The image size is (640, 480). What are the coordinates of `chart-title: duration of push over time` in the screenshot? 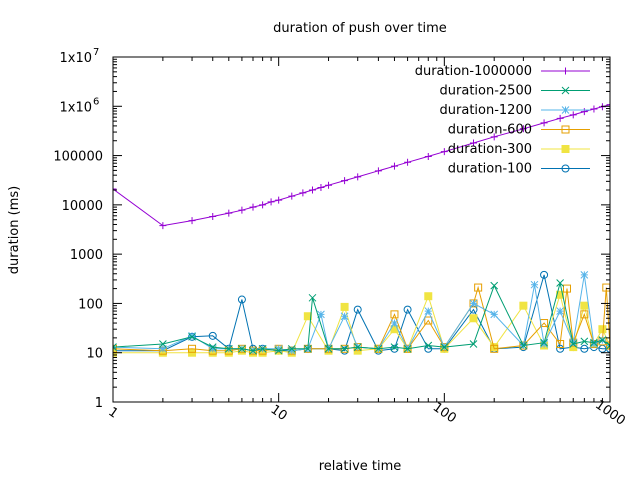 It's located at (360, 28).